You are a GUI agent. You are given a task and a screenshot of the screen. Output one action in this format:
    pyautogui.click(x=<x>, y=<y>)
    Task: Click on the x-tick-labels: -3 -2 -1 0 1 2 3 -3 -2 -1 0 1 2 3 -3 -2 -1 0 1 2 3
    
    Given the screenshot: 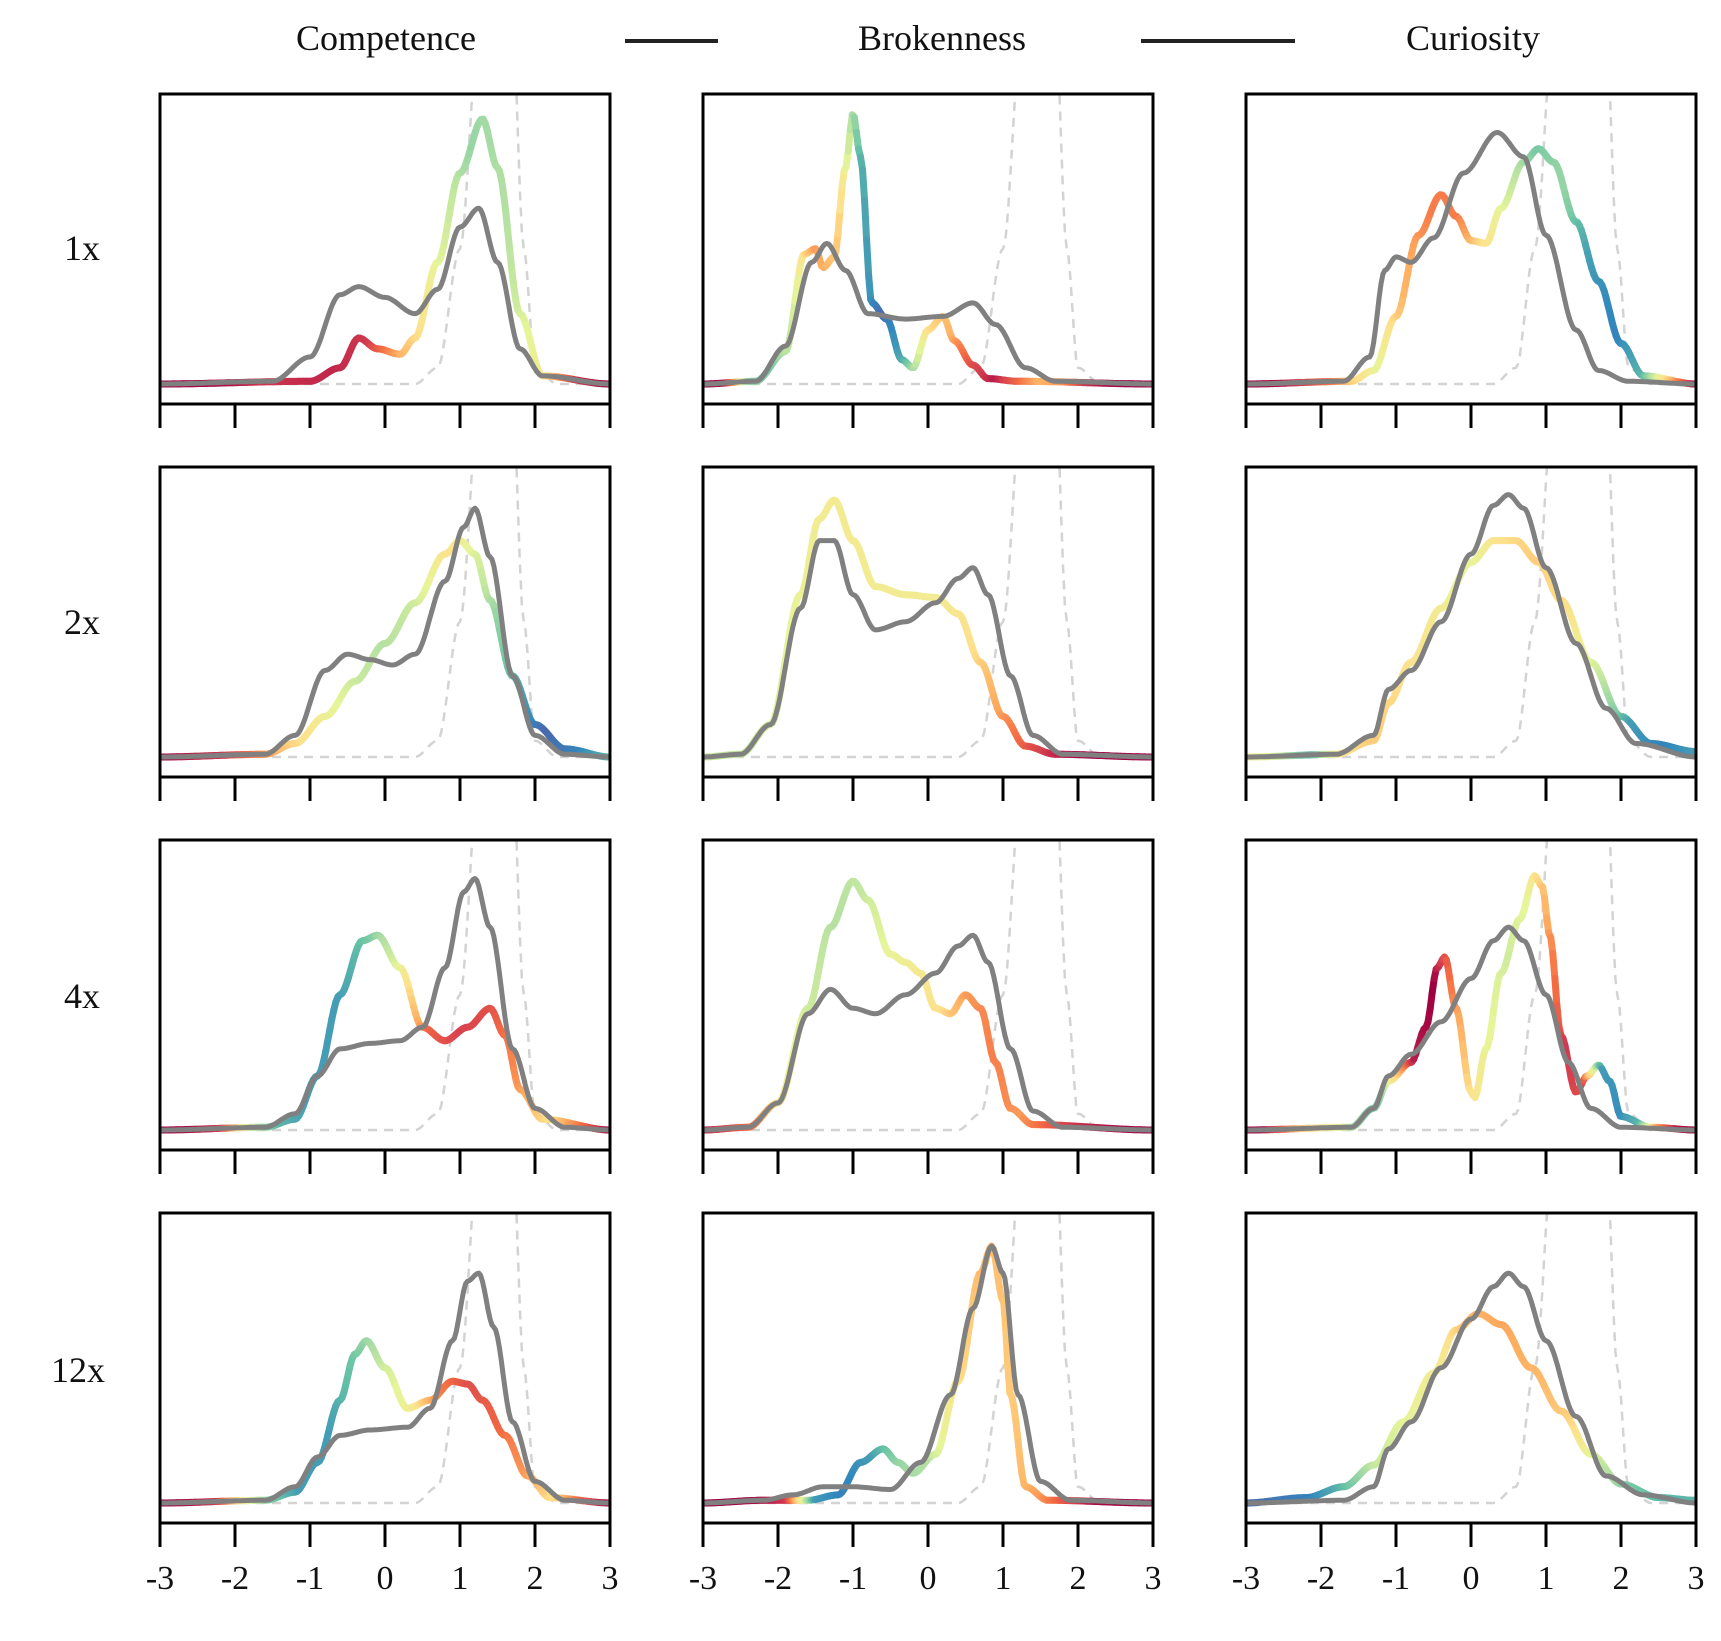 What is the action you would take?
    pyautogui.click(x=925, y=1578)
    